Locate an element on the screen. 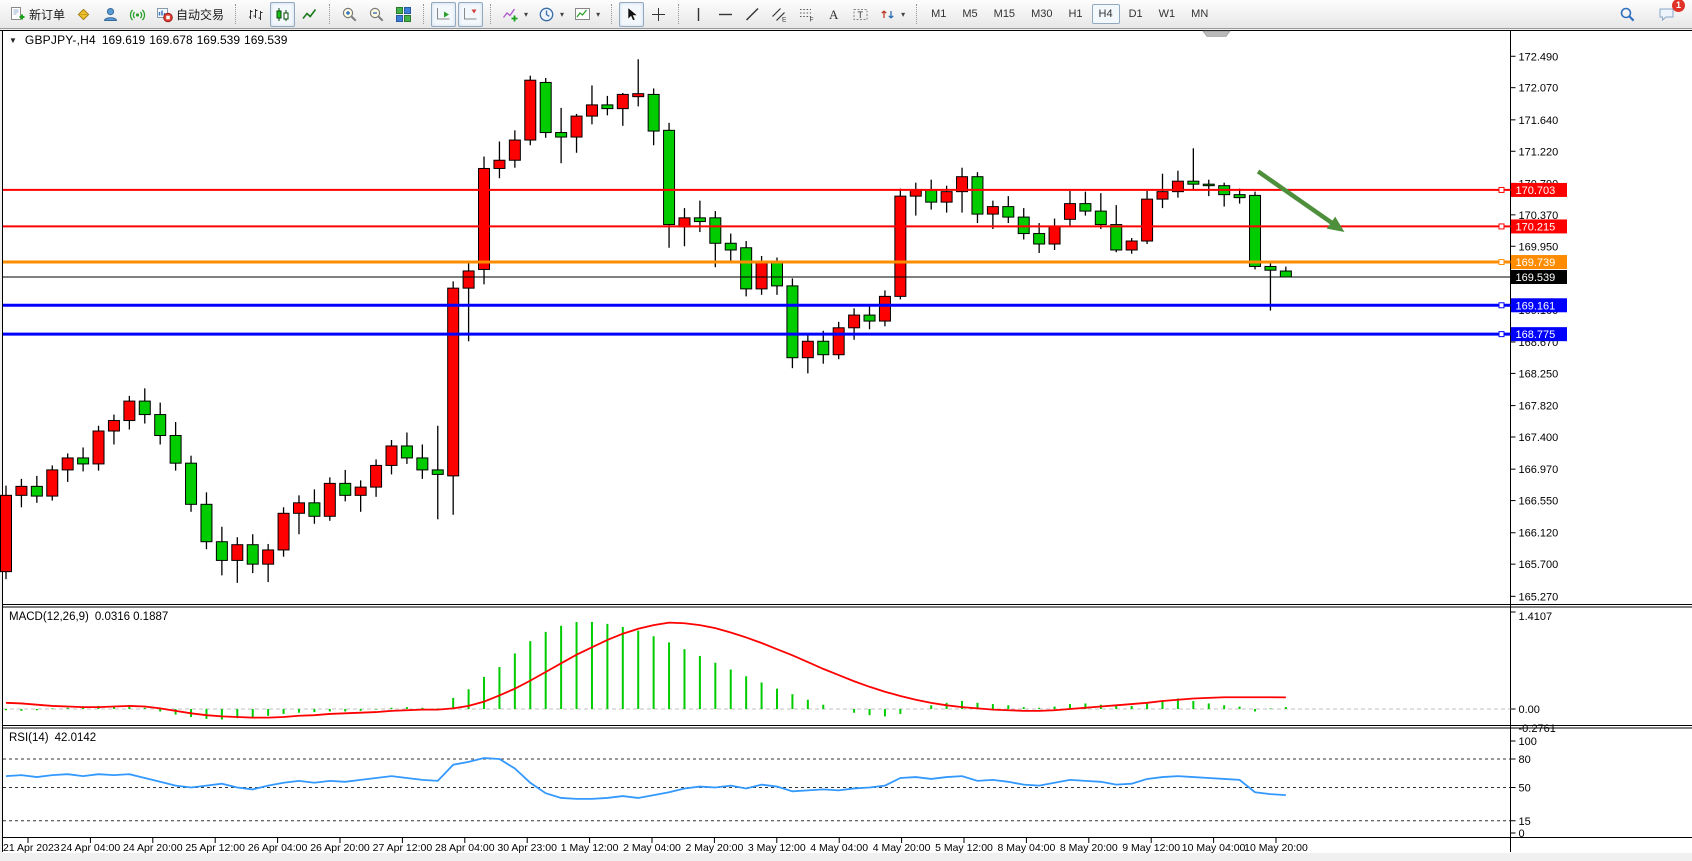 This screenshot has width=1692, height=861. vertical-line-button is located at coordinates (698, 14).